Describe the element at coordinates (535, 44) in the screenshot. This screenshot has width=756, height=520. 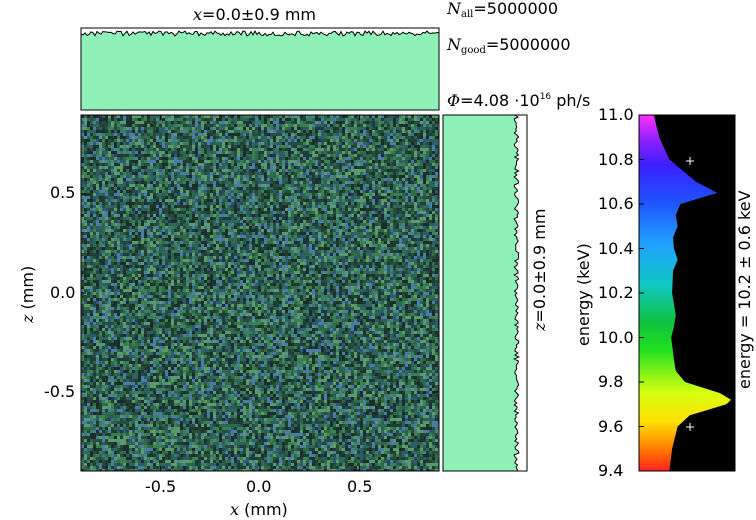
I see `stat-n-good-value: 5000000` at that location.